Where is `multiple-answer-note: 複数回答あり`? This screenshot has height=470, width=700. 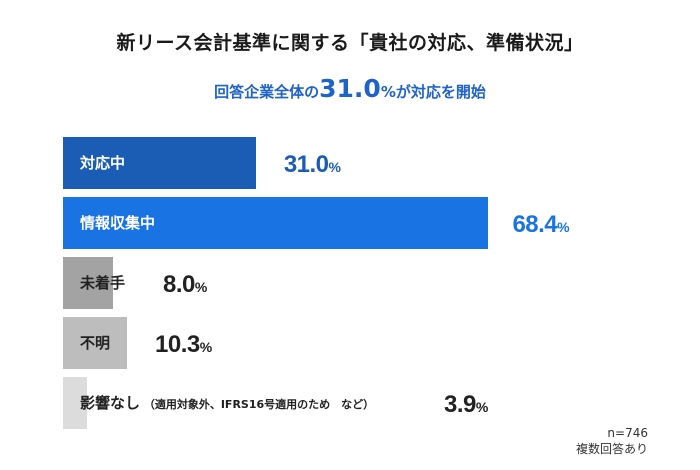 multiple-answer-note: 複数回答あり is located at coordinates (611, 449).